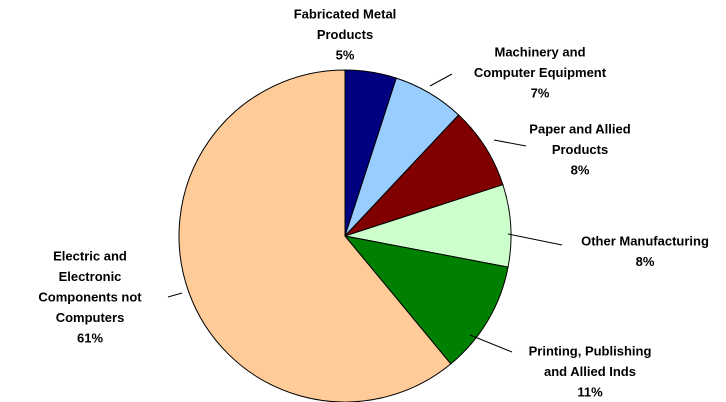 This screenshot has height=402, width=726. I want to click on slice-label: Machinery and, so click(539, 51).